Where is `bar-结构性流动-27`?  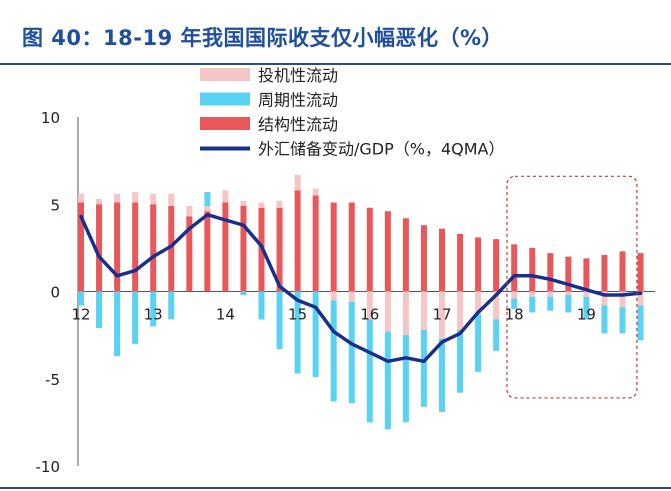 bar-结构性流动-27 is located at coordinates (568, 274).